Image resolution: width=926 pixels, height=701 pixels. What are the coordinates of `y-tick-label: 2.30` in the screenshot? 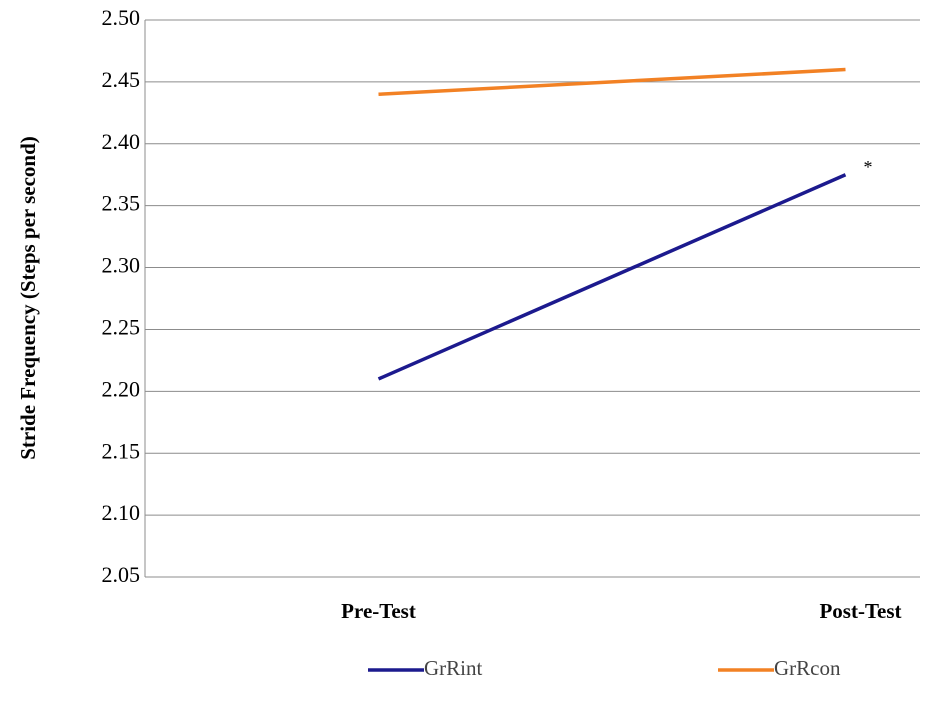 It's located at (121, 265).